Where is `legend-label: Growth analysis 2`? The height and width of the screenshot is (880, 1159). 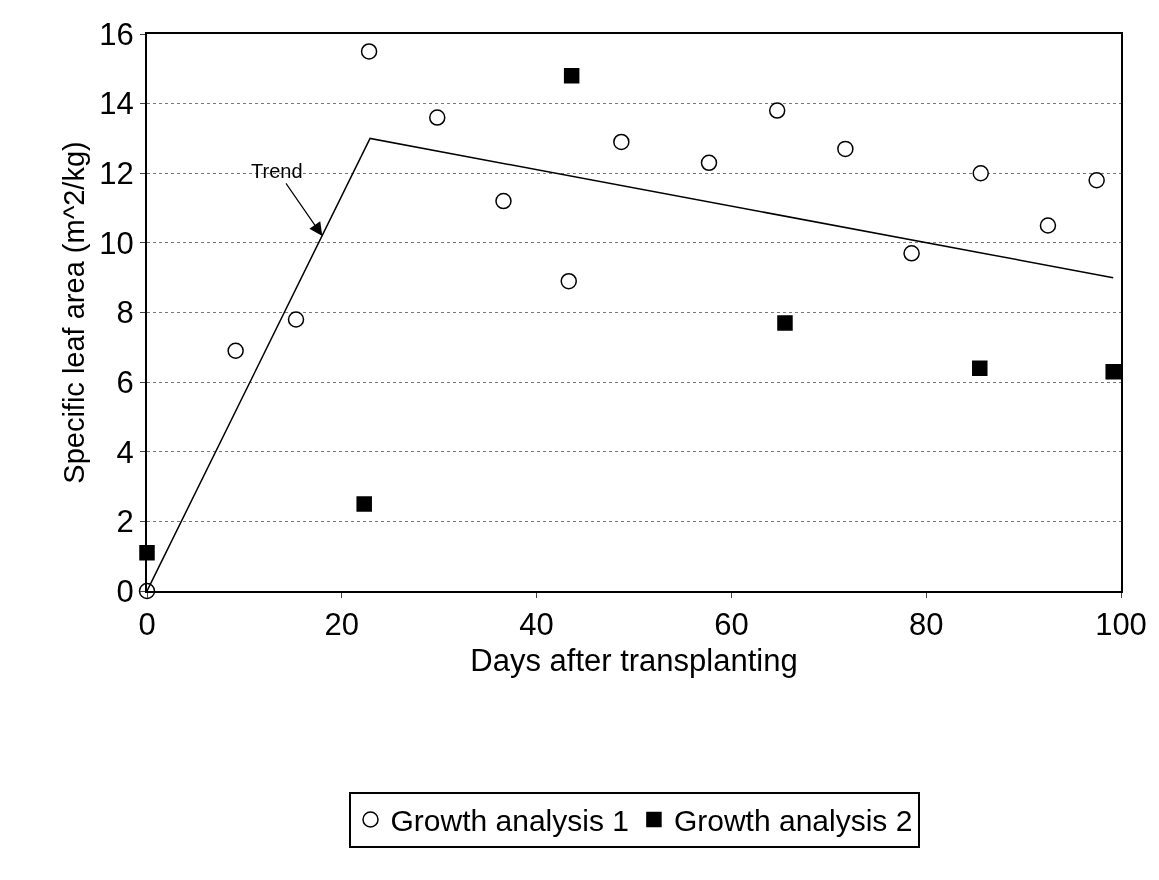
legend-label: Growth analysis 2 is located at coordinates (793, 821).